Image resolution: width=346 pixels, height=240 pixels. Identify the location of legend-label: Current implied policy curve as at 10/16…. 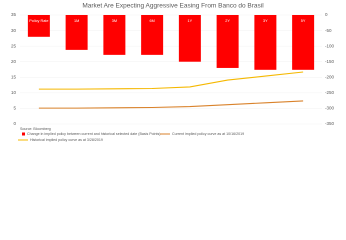
(208, 134).